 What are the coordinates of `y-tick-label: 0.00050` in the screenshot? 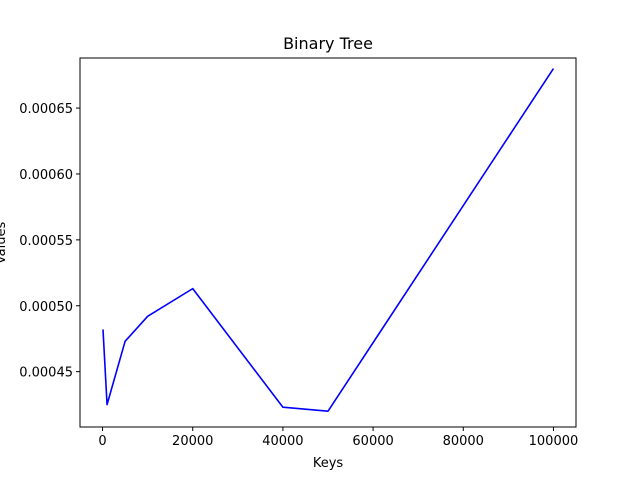 It's located at (46, 307).